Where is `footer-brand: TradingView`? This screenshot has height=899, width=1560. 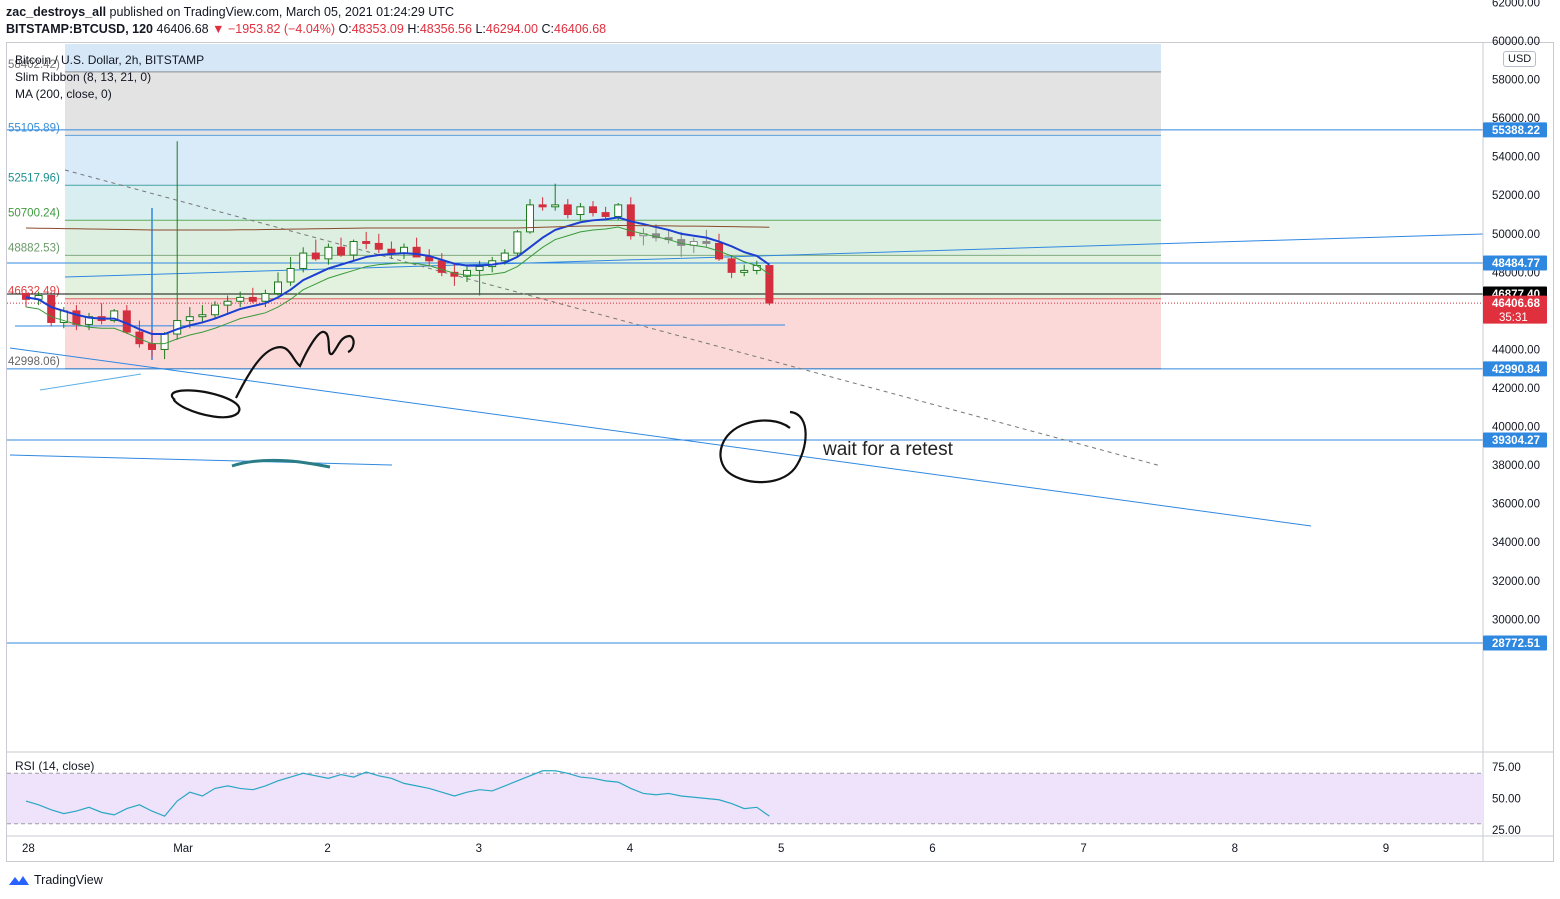
footer-brand: TradingView is located at coordinates (55, 880).